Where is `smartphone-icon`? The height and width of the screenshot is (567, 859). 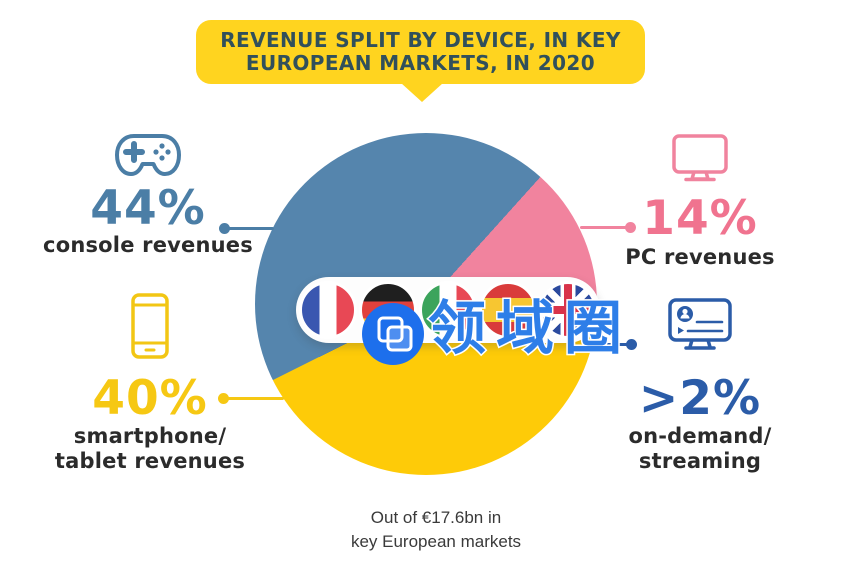 smartphone-icon is located at coordinates (150, 328).